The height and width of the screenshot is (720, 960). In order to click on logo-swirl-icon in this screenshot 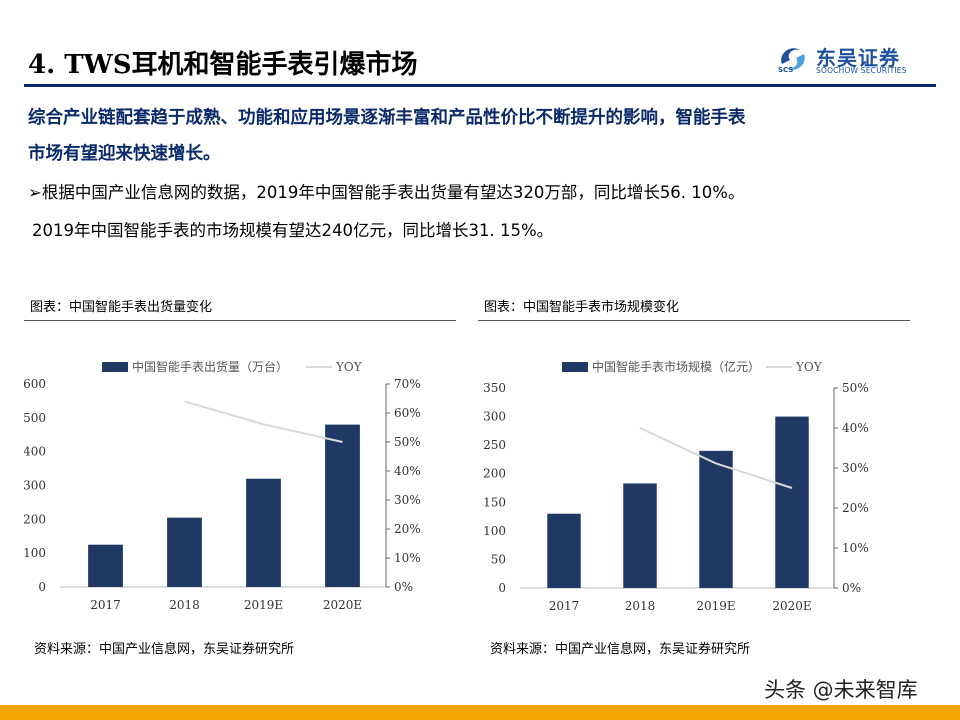, I will do `click(793, 59)`.